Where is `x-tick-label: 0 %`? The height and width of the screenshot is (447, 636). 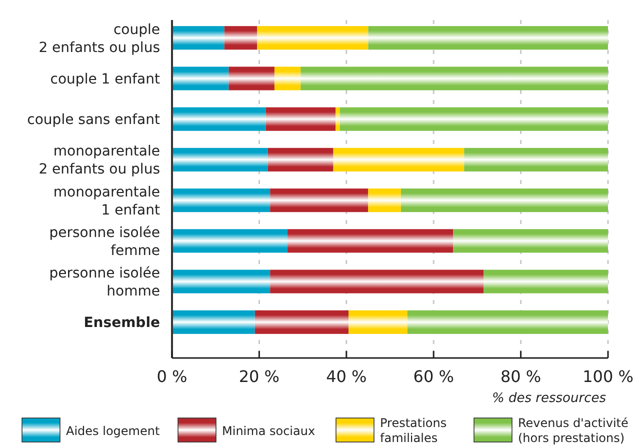 x-tick-label: 0 % is located at coordinates (172, 376).